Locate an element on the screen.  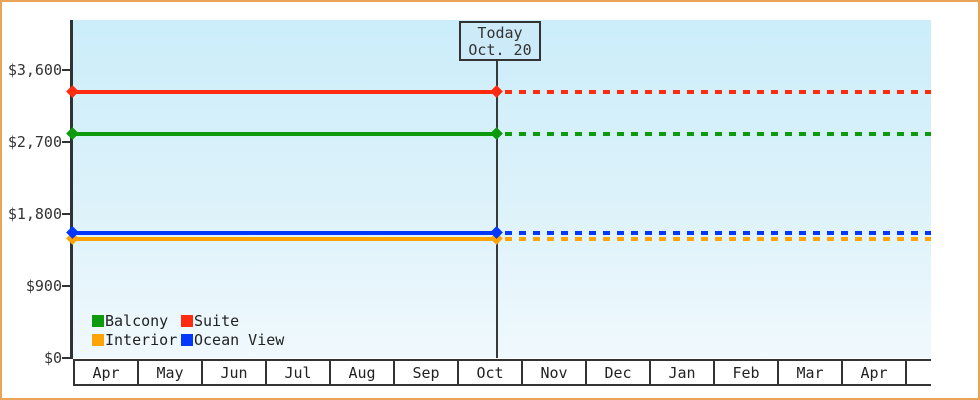
legend-label-balcony: Balcony is located at coordinates (137, 320).